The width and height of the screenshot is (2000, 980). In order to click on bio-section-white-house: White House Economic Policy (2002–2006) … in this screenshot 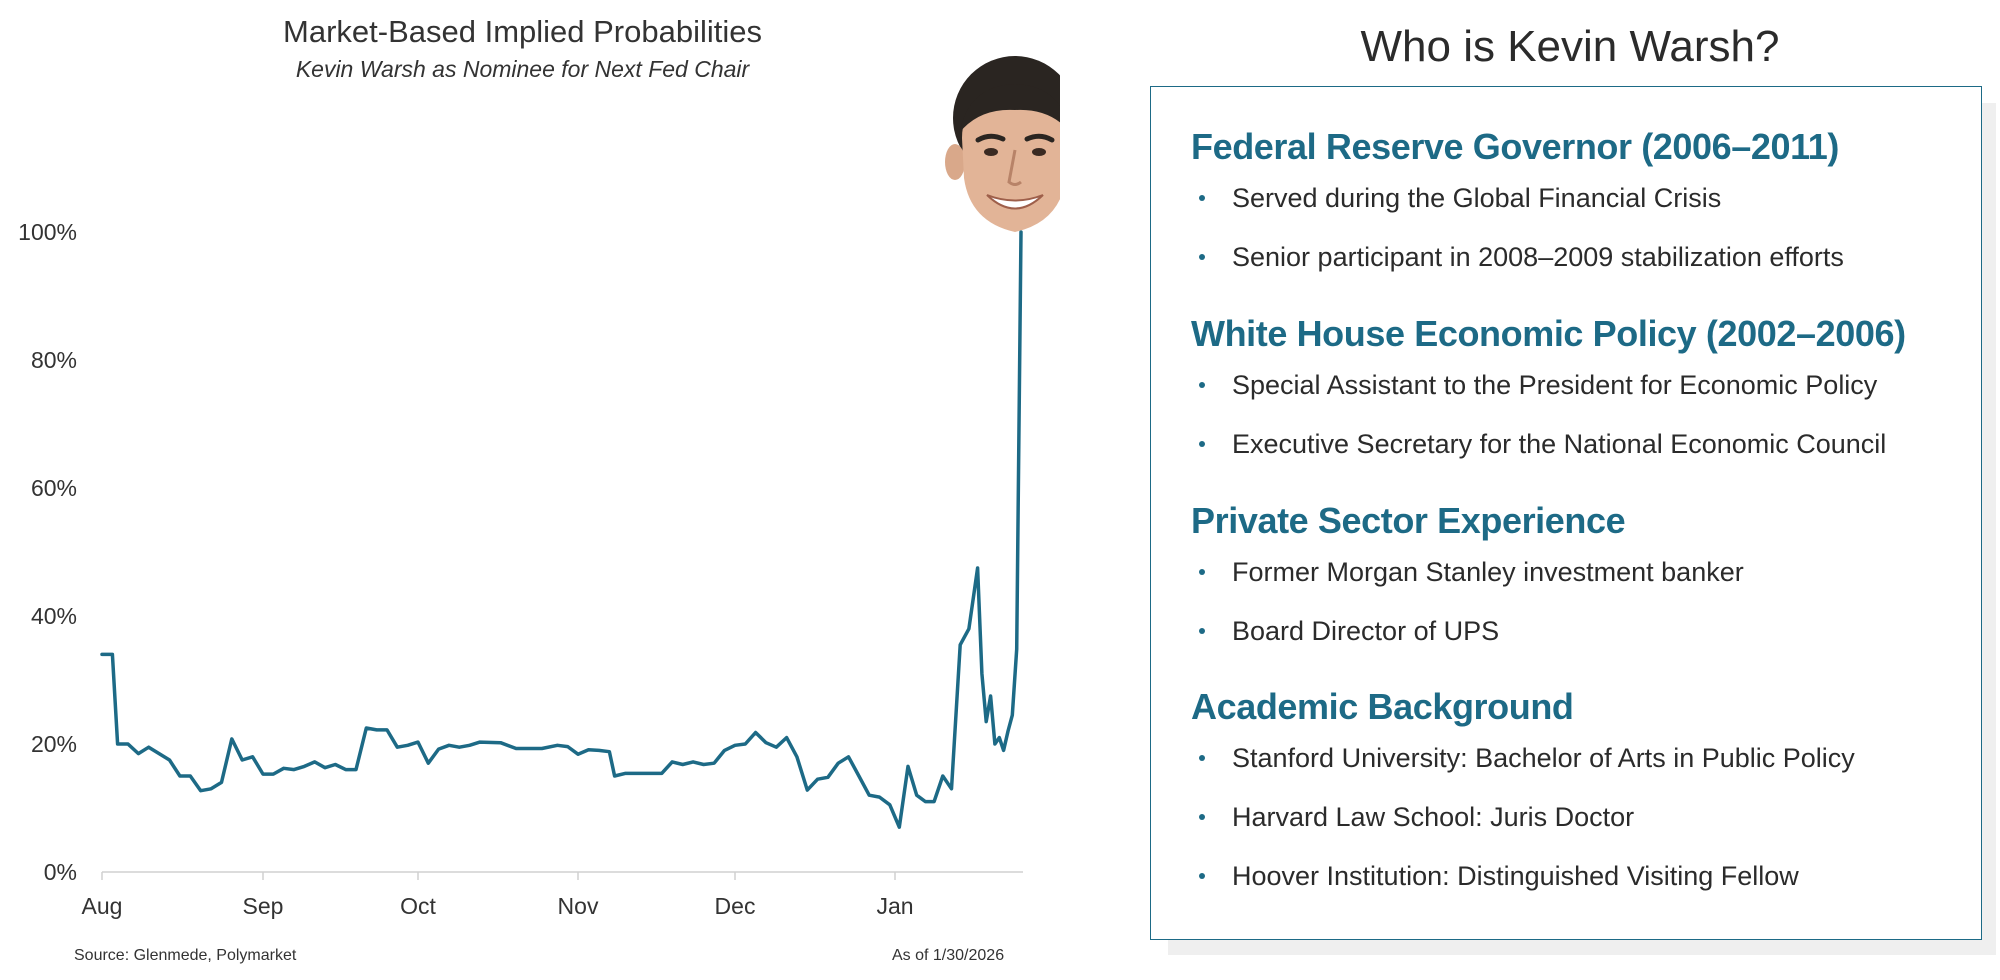, I will do `click(1581, 398)`.